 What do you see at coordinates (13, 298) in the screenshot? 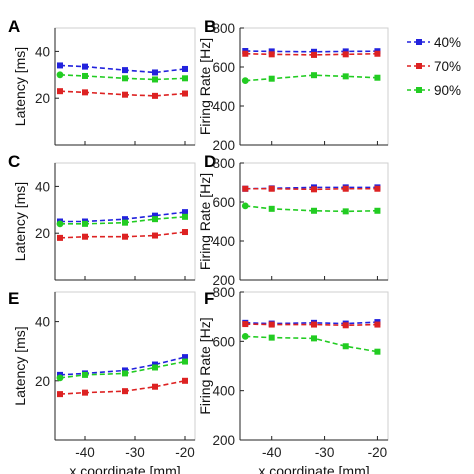
I see `panel-letter: E` at bounding box center [13, 298].